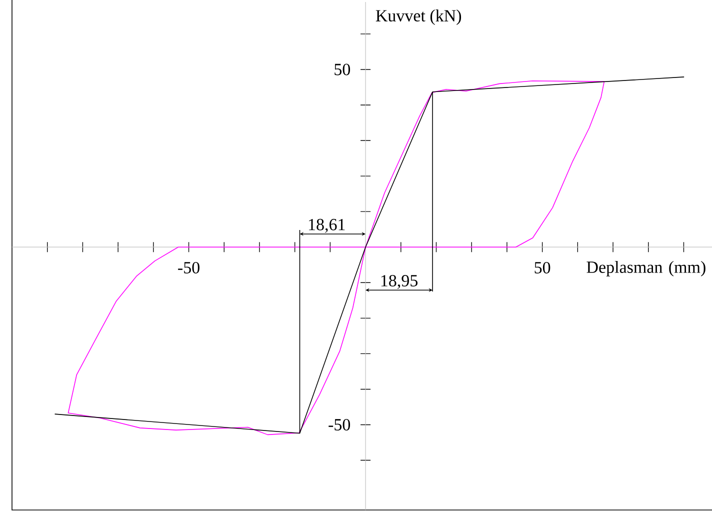  What do you see at coordinates (327, 225) in the screenshot?
I see `annotation: 18,61` at bounding box center [327, 225].